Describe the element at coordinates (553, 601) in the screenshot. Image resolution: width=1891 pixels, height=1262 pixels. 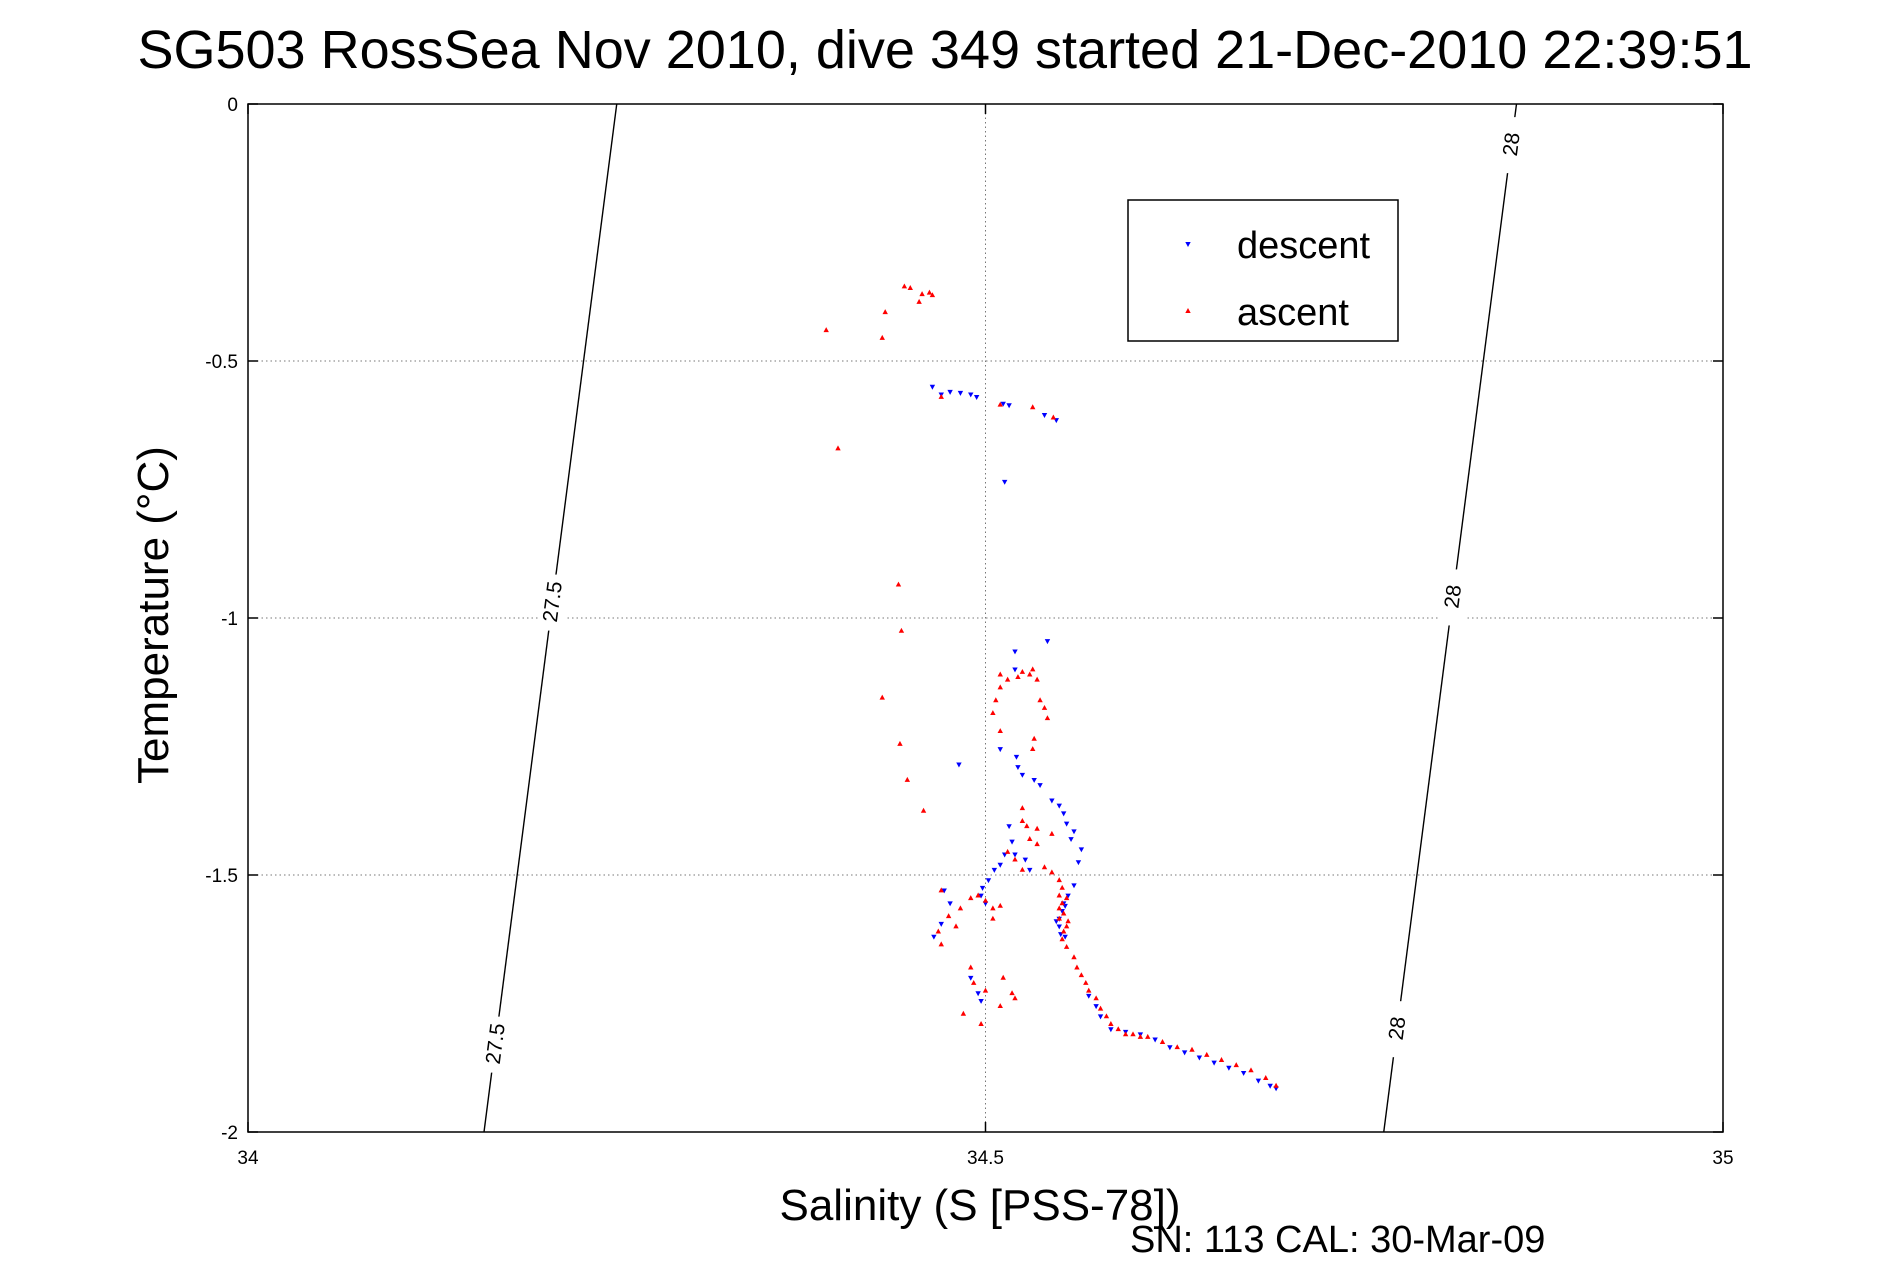
I see `contour-label-27.5: 27.5` at that location.